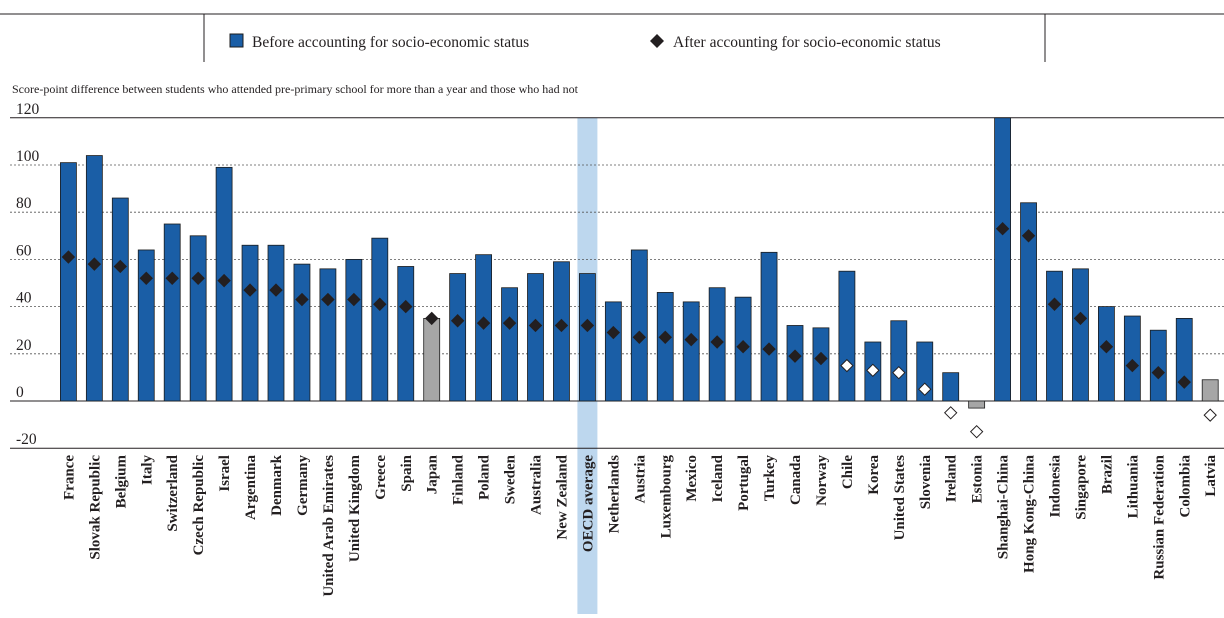 The width and height of the screenshot is (1224, 618). What do you see at coordinates (407, 472) in the screenshot?
I see `category-label: Spain` at bounding box center [407, 472].